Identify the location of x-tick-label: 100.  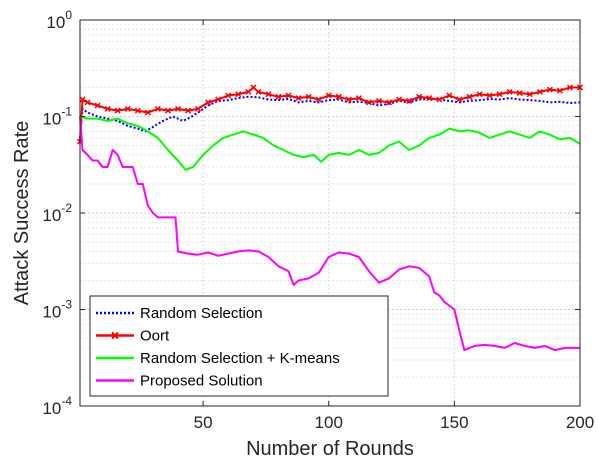
(329, 422).